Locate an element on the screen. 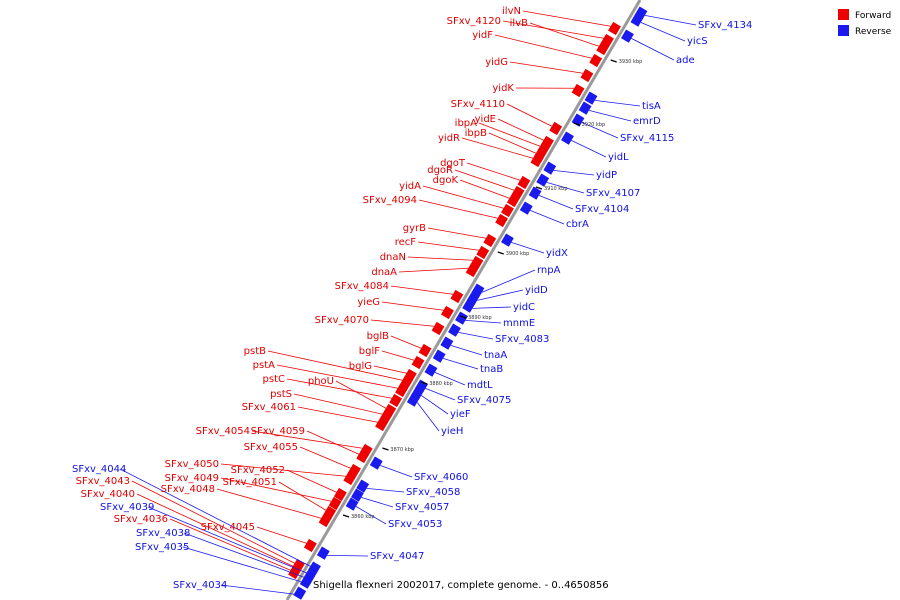 This screenshot has height=600, width=900. legend-reverse-swatch is located at coordinates (843, 30).